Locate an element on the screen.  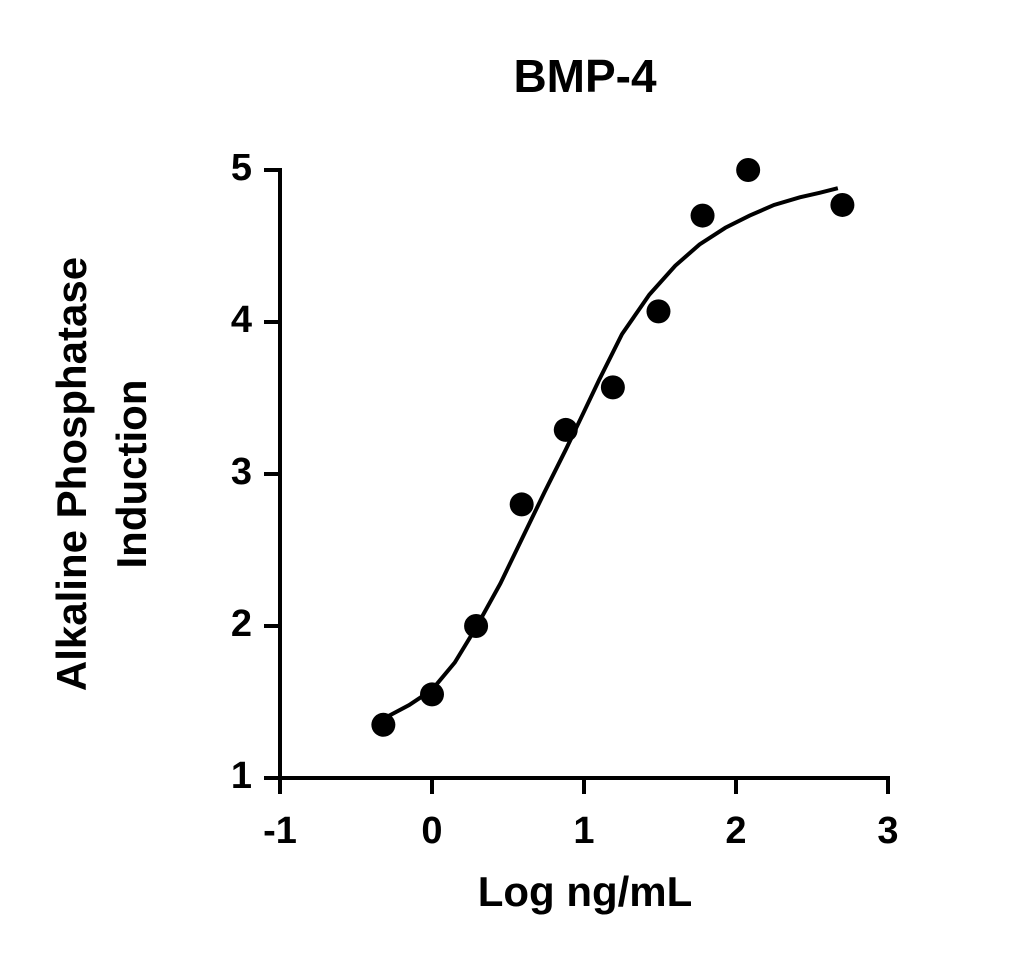
y-tick-label: 5 is located at coordinates (241, 168).